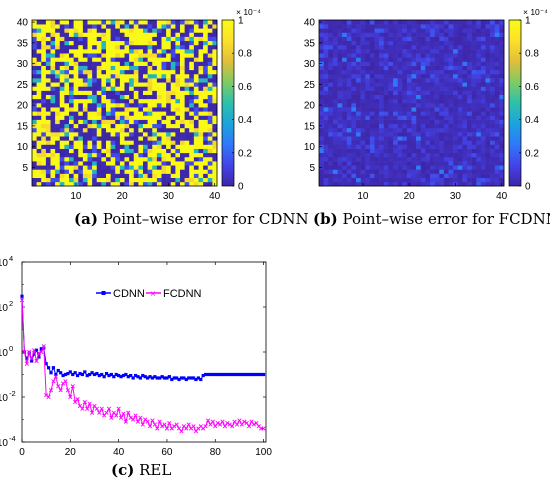  What do you see at coordinates (502, 196) in the screenshot?
I see `x-tick-label: 40` at bounding box center [502, 196].